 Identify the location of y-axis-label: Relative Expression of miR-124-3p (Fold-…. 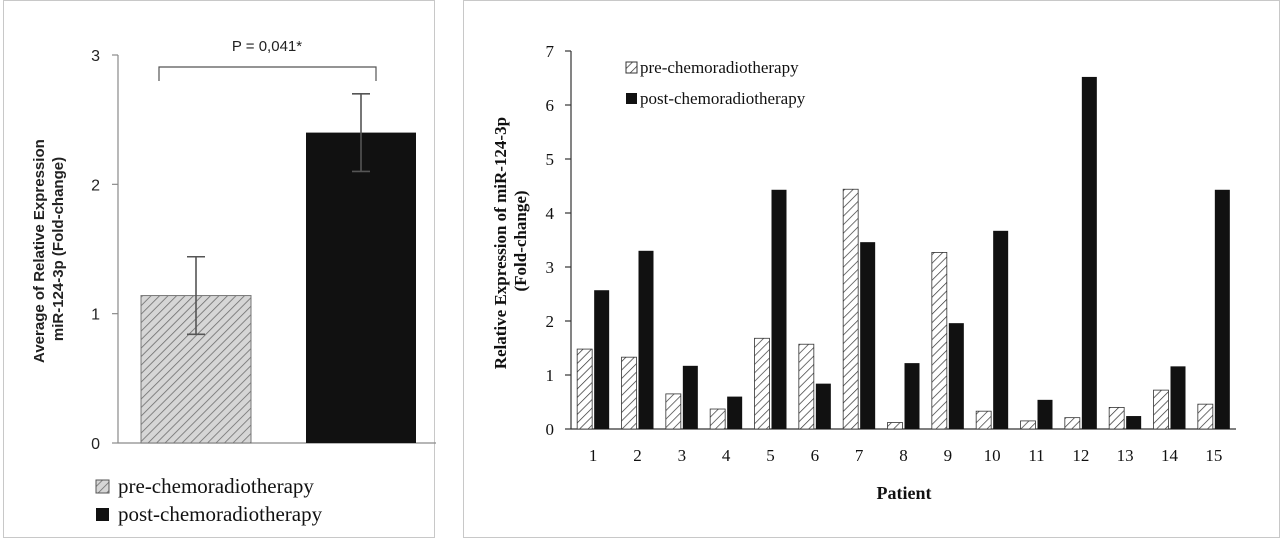
(510, 241).